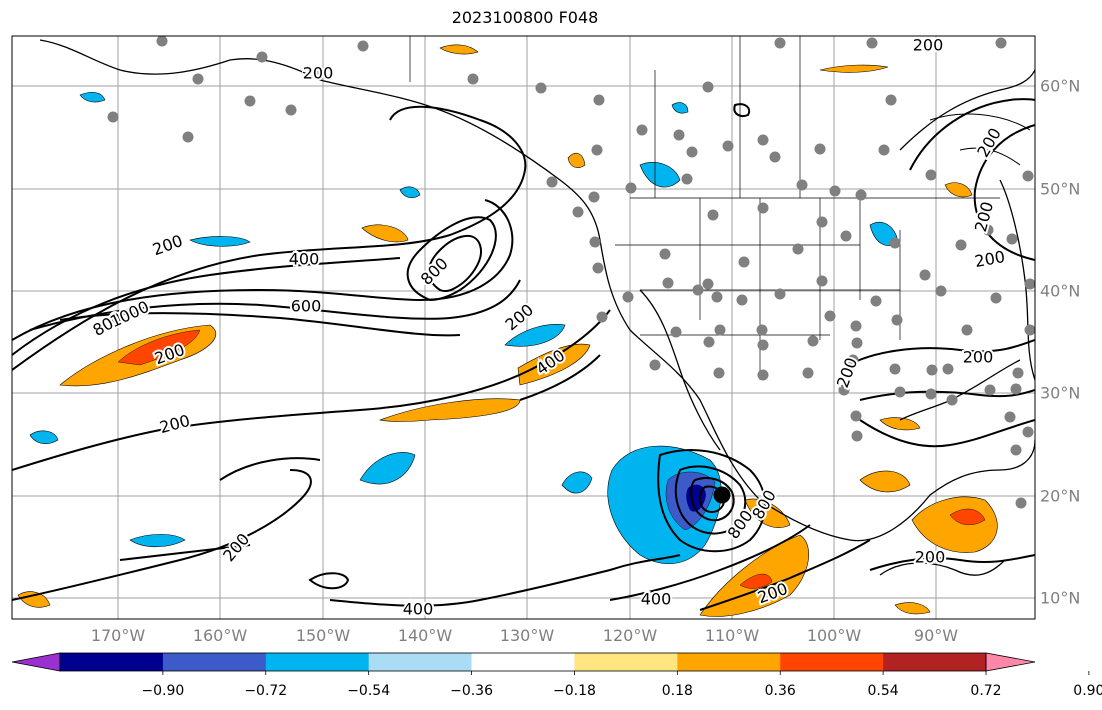  I want to click on latitude-label: 20°N, so click(1060, 496).